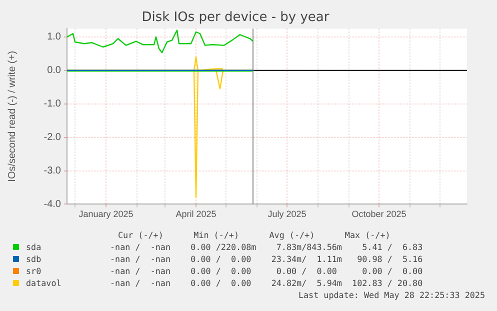 This screenshot has width=497, height=311. I want to click on y-tick-label: -3.0, so click(53, 171).